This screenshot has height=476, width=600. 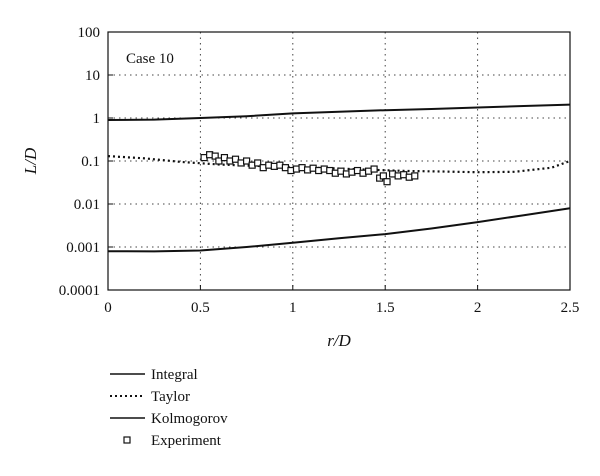 I want to click on chart-annotation: Case 10, so click(x=150, y=59).